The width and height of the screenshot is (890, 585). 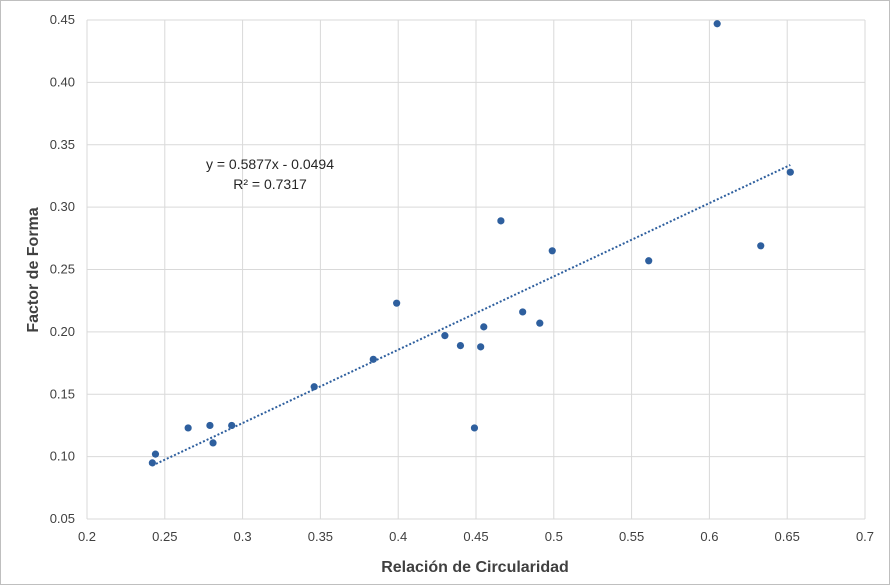 I want to click on y-tick-label: 0.20, so click(x=62, y=331).